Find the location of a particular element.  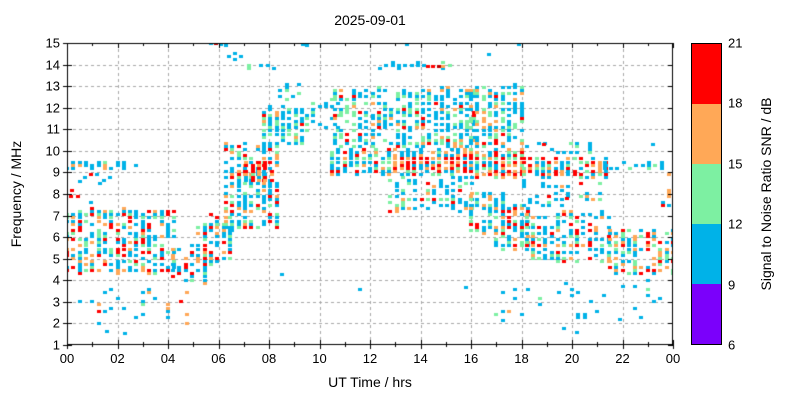

y-tick-label: 9 is located at coordinates (56, 172).